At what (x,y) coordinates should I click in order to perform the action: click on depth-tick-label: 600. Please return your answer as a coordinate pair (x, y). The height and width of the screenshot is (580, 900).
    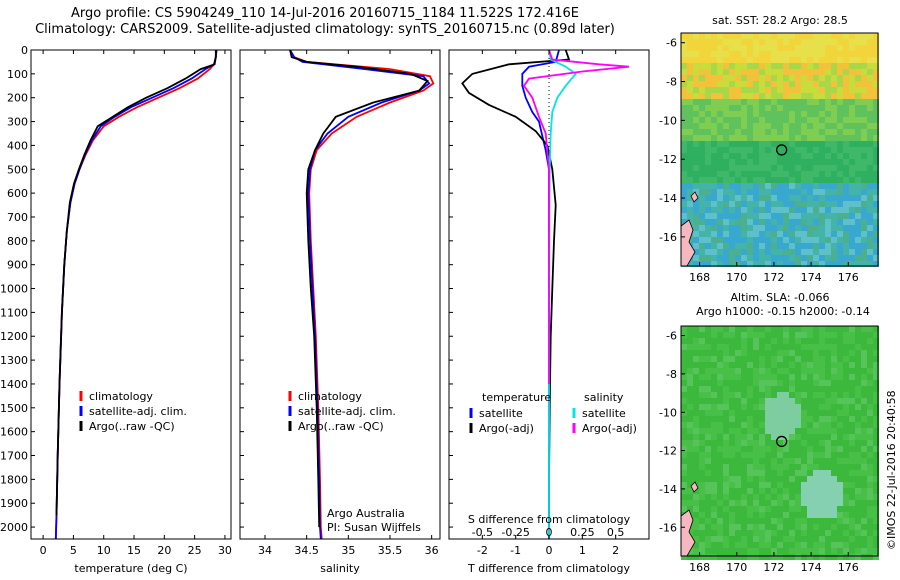
    Looking at the image, I should click on (17, 193).